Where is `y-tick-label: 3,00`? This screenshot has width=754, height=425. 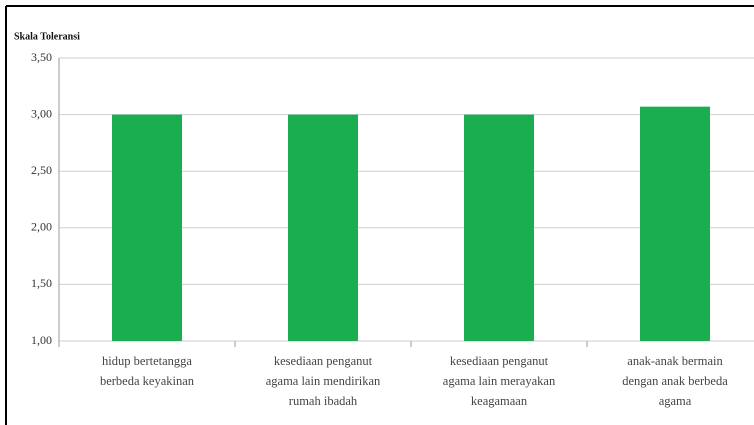
y-tick-label: 3,00 is located at coordinates (41, 113).